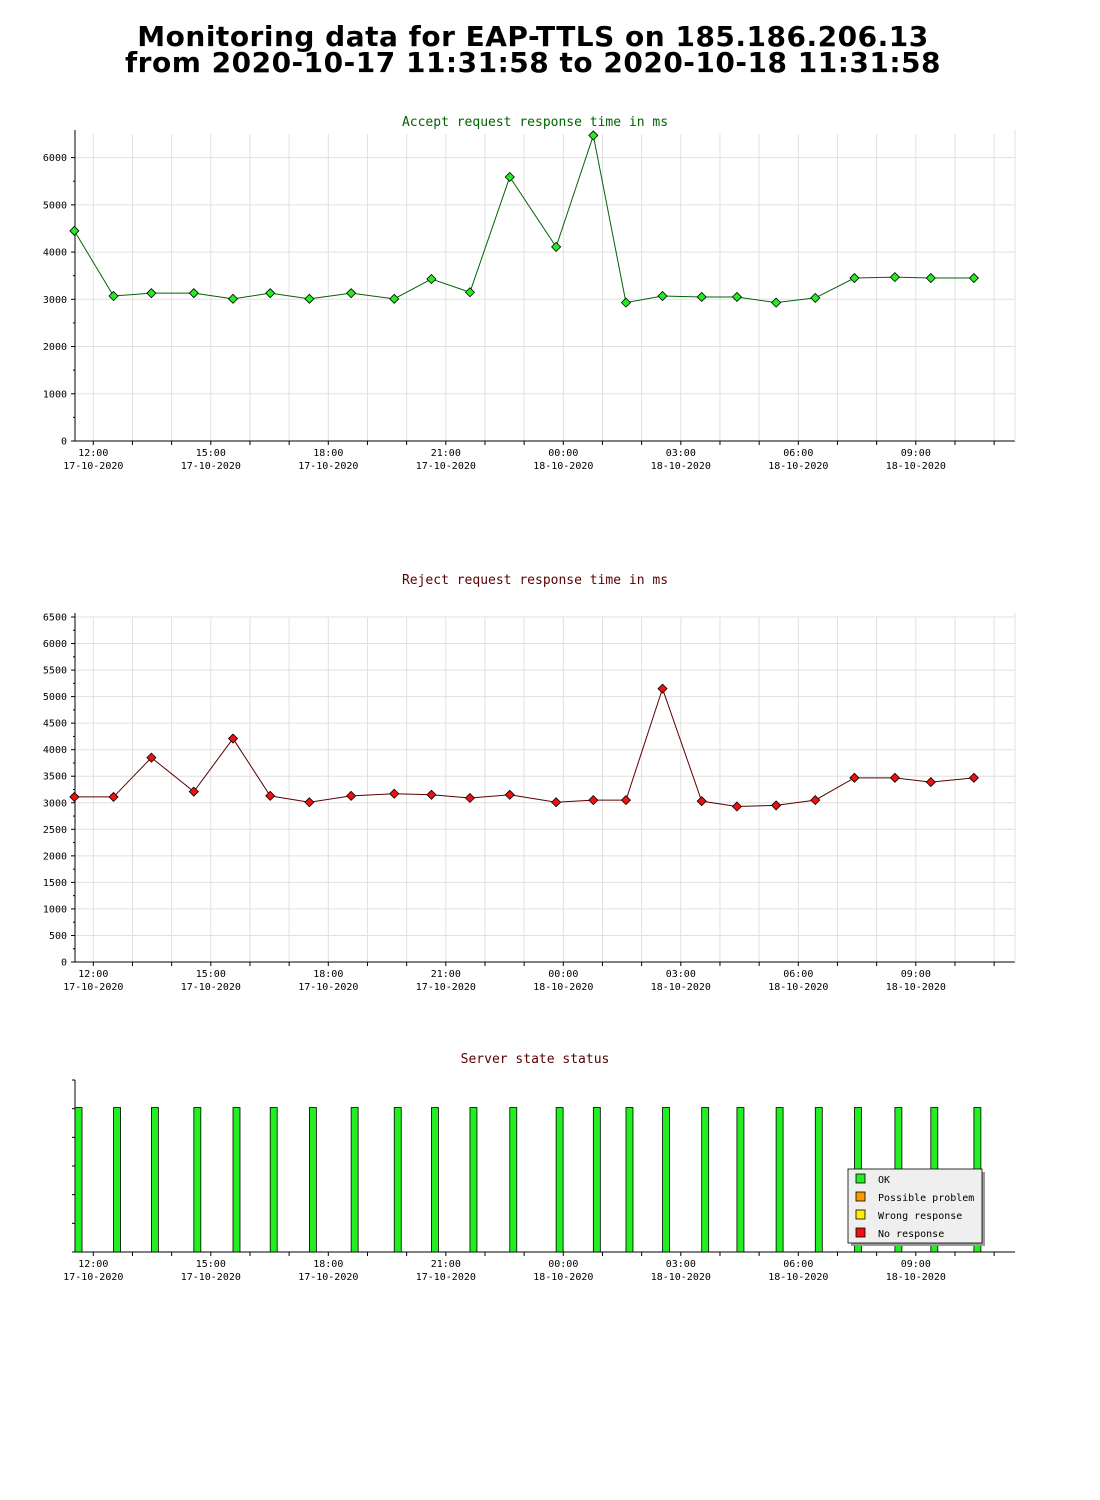 This screenshot has height=1500, width=1100. What do you see at coordinates (55, 883) in the screenshot?
I see `y-tick-label: 1500` at bounding box center [55, 883].